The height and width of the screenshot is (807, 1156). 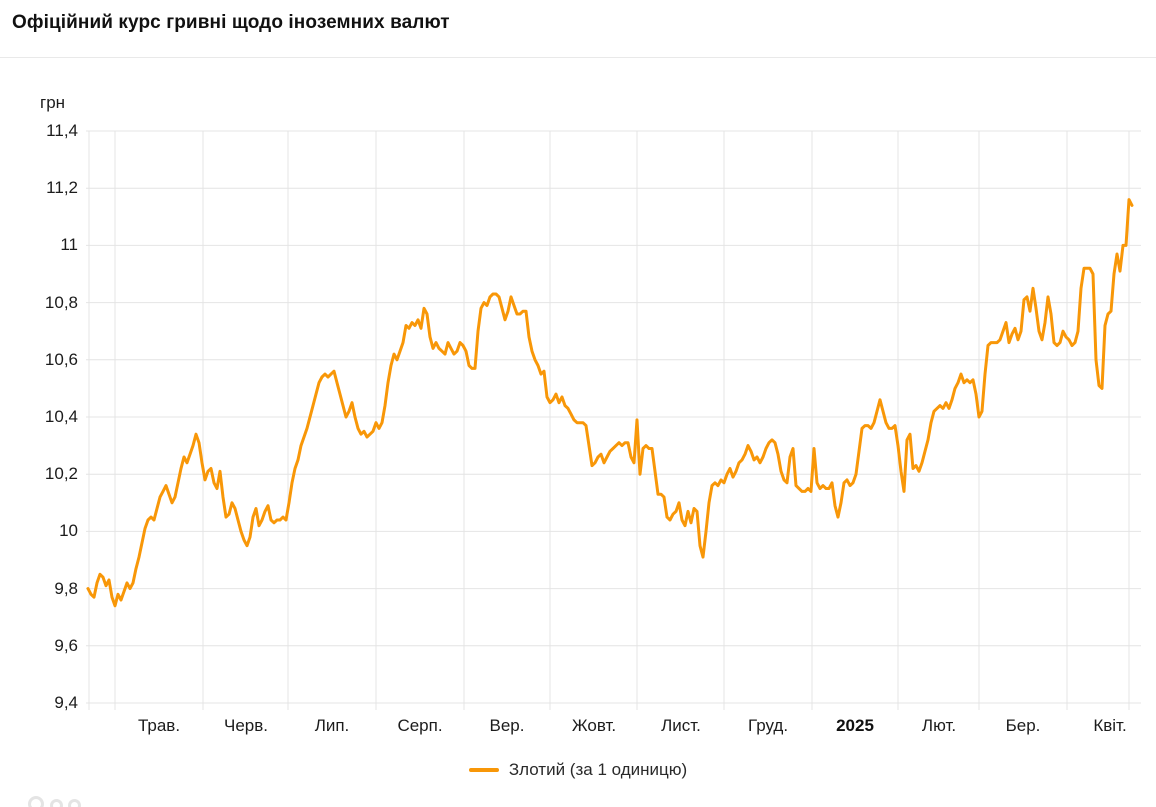 I want to click on y-axis-unit-label: грн, so click(x=53, y=102).